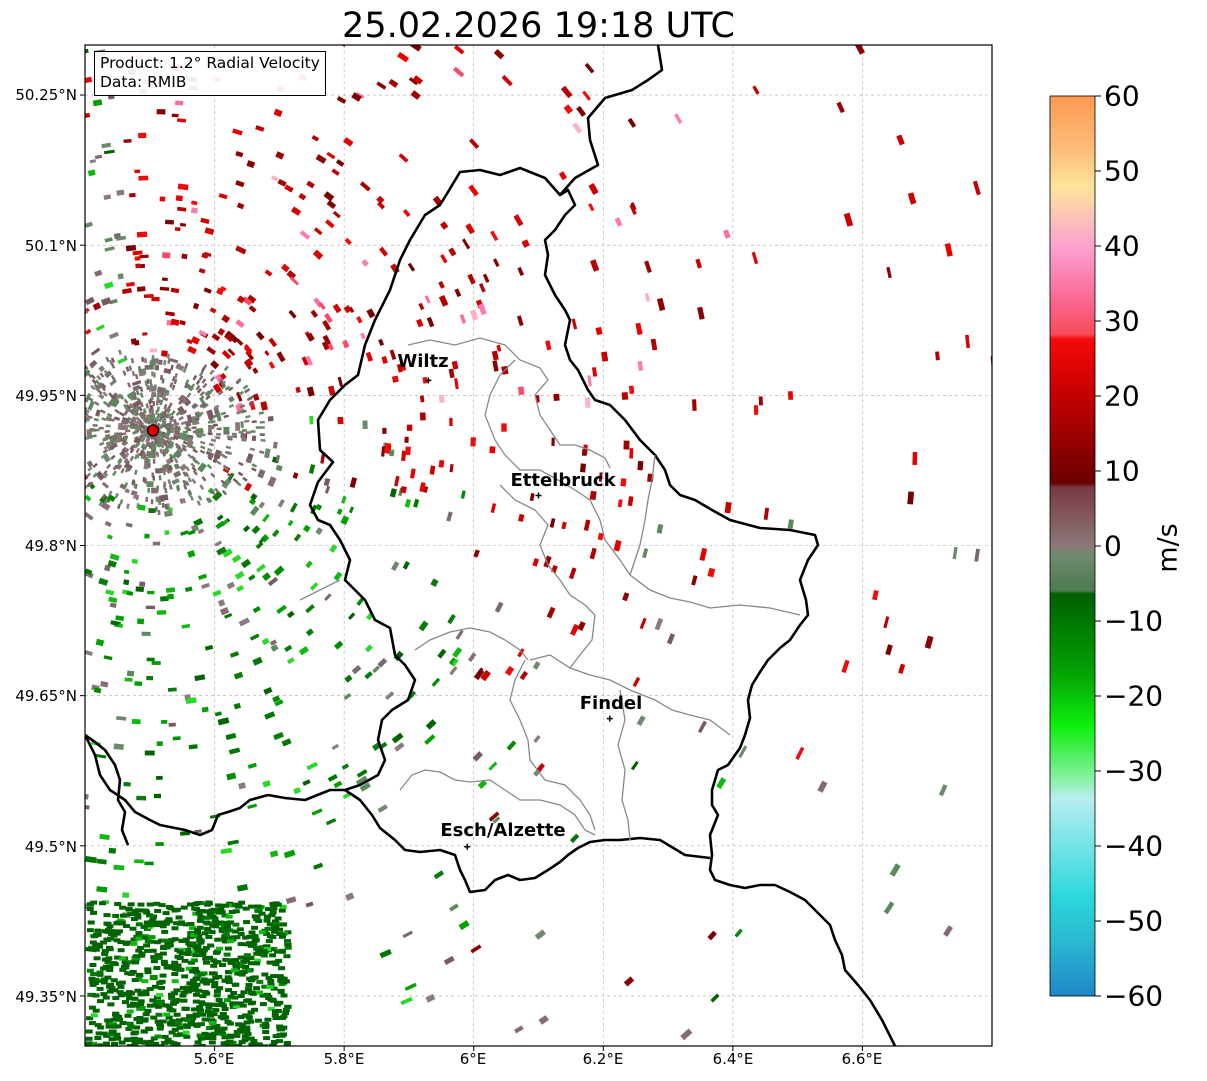 The width and height of the screenshot is (1207, 1081). What do you see at coordinates (46, 95) in the screenshot?
I see `lat-tick-label: 50.25°N` at bounding box center [46, 95].